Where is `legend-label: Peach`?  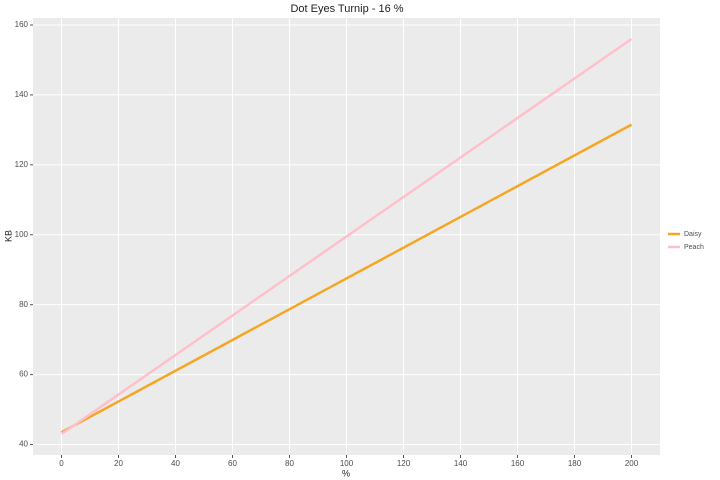
legend-label: Peach is located at coordinates (694, 247).